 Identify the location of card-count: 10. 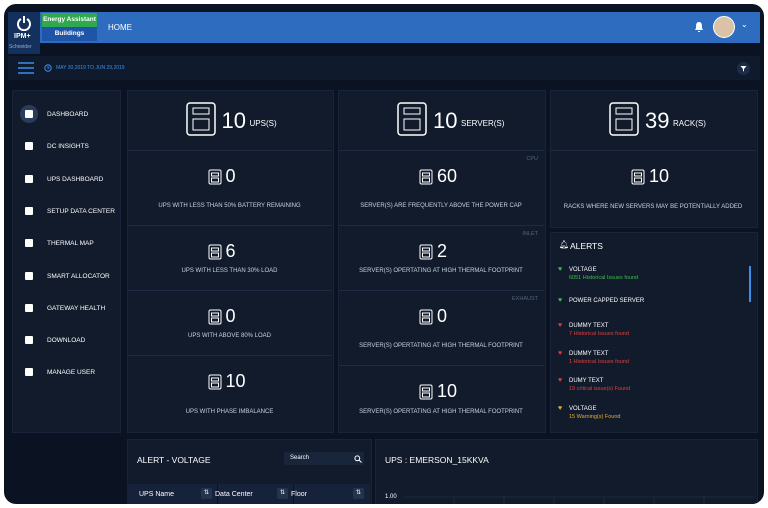
(233, 120).